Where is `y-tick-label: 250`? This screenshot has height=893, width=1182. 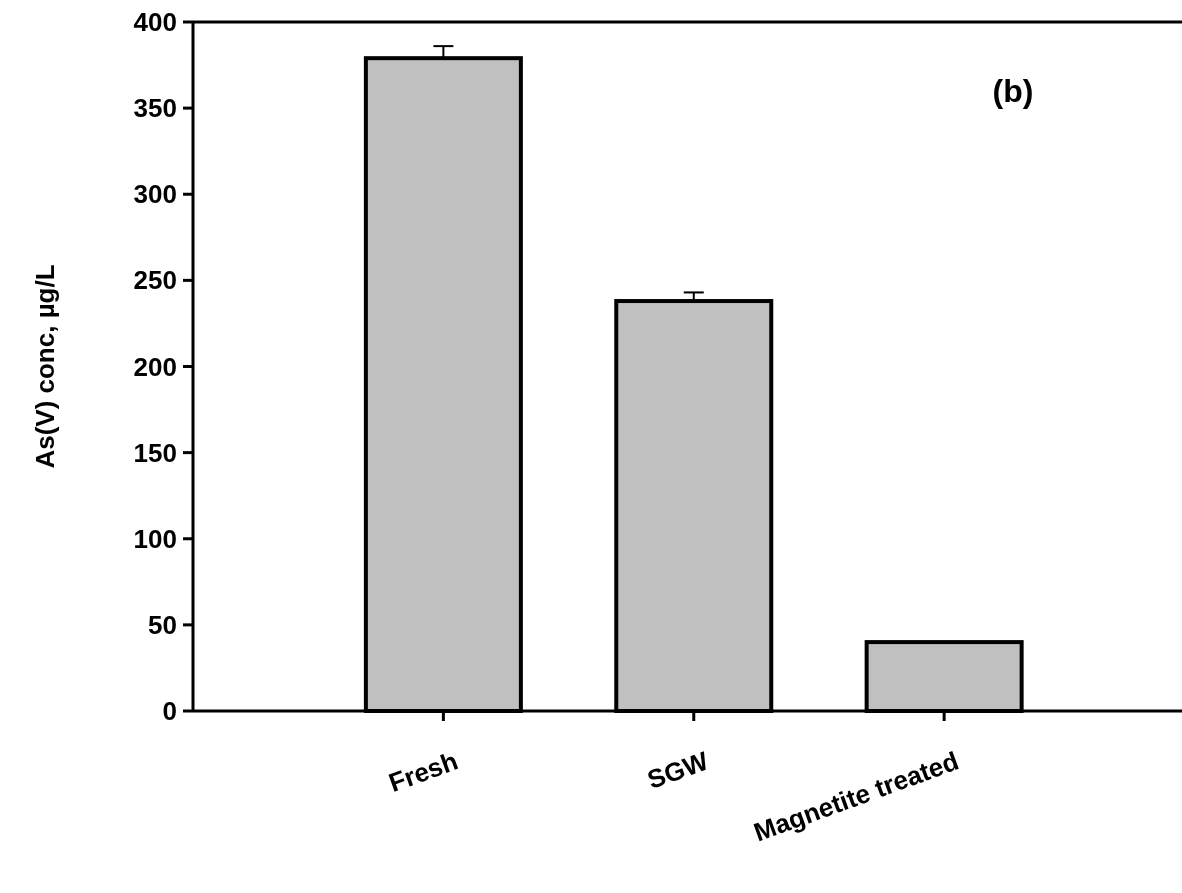 y-tick-label: 250 is located at coordinates (155, 280).